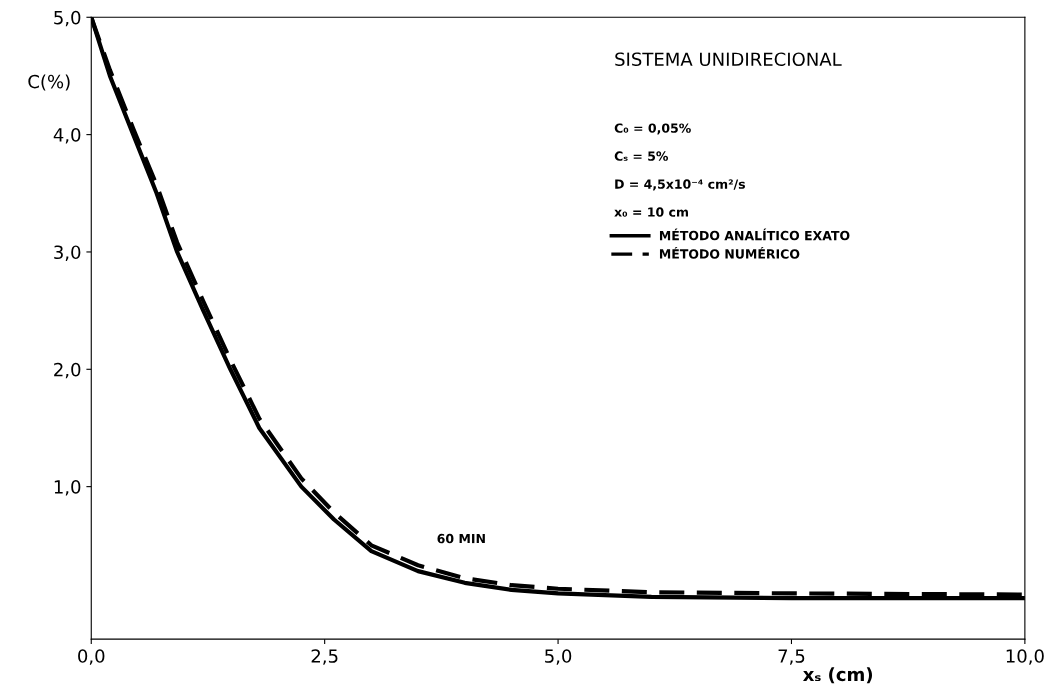 Image resolution: width=1049 pixels, height=691 pixels. What do you see at coordinates (461, 538) in the screenshot?
I see `annotation: 60 MIN` at bounding box center [461, 538].